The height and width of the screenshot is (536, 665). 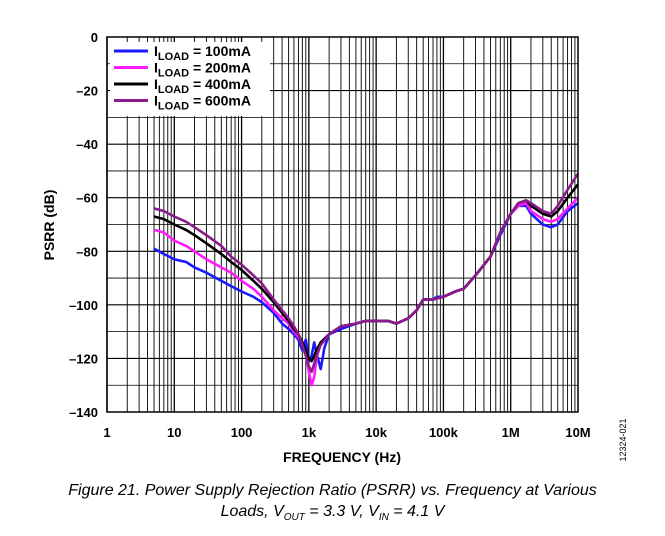 I want to click on x-tick-label: 1k, so click(x=309, y=432).